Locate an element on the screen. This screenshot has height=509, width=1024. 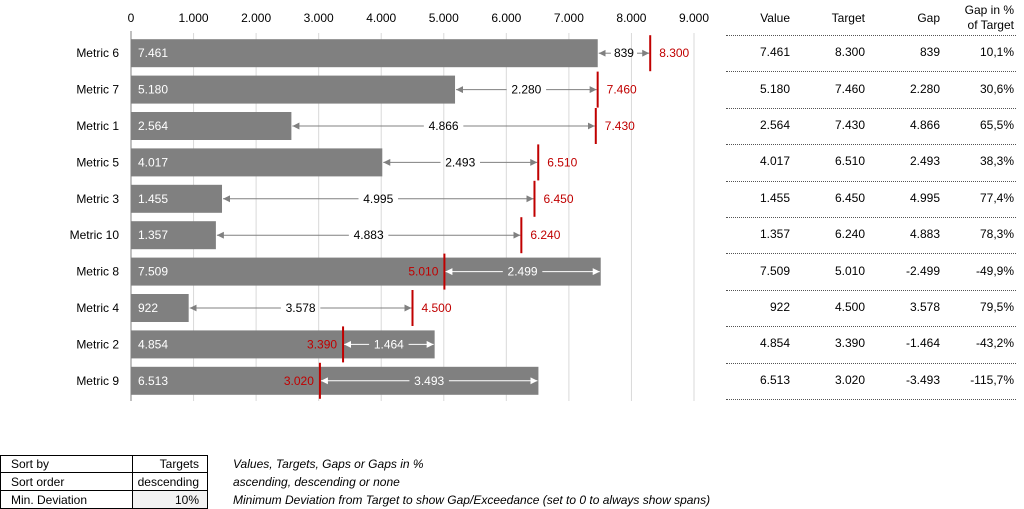
table-cell: 1.357 is located at coordinates (774, 234).